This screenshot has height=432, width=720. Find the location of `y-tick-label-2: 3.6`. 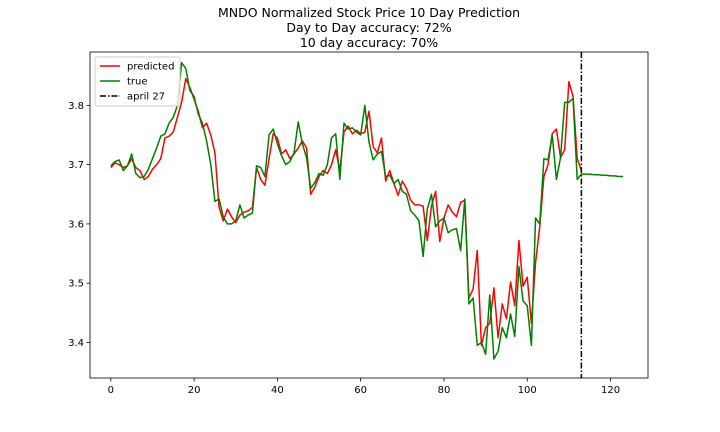

y-tick-label-2: 3.6 is located at coordinates (76, 224).